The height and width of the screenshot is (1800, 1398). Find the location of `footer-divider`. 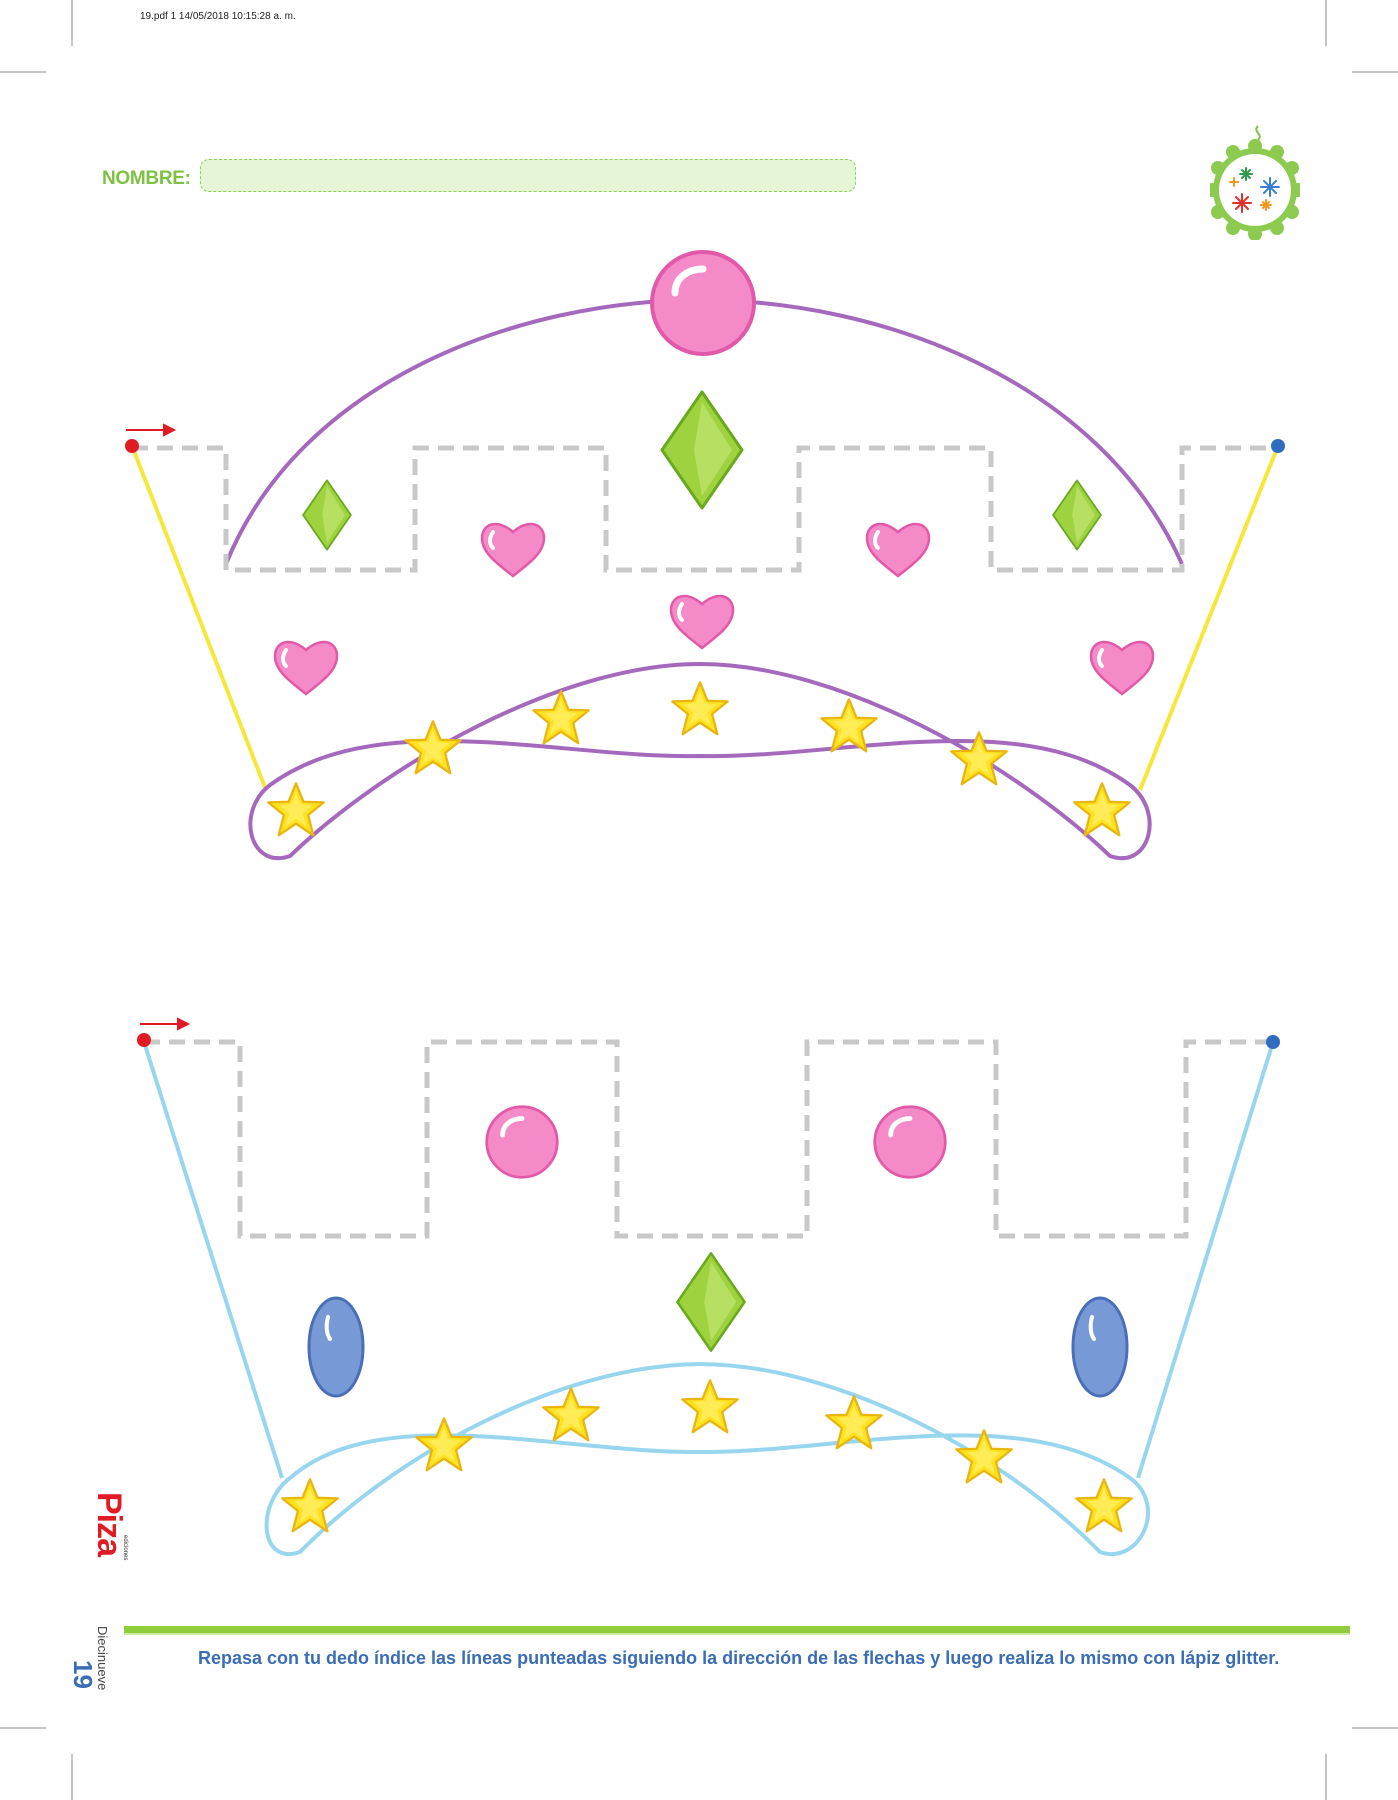

footer-divider is located at coordinates (737, 1629).